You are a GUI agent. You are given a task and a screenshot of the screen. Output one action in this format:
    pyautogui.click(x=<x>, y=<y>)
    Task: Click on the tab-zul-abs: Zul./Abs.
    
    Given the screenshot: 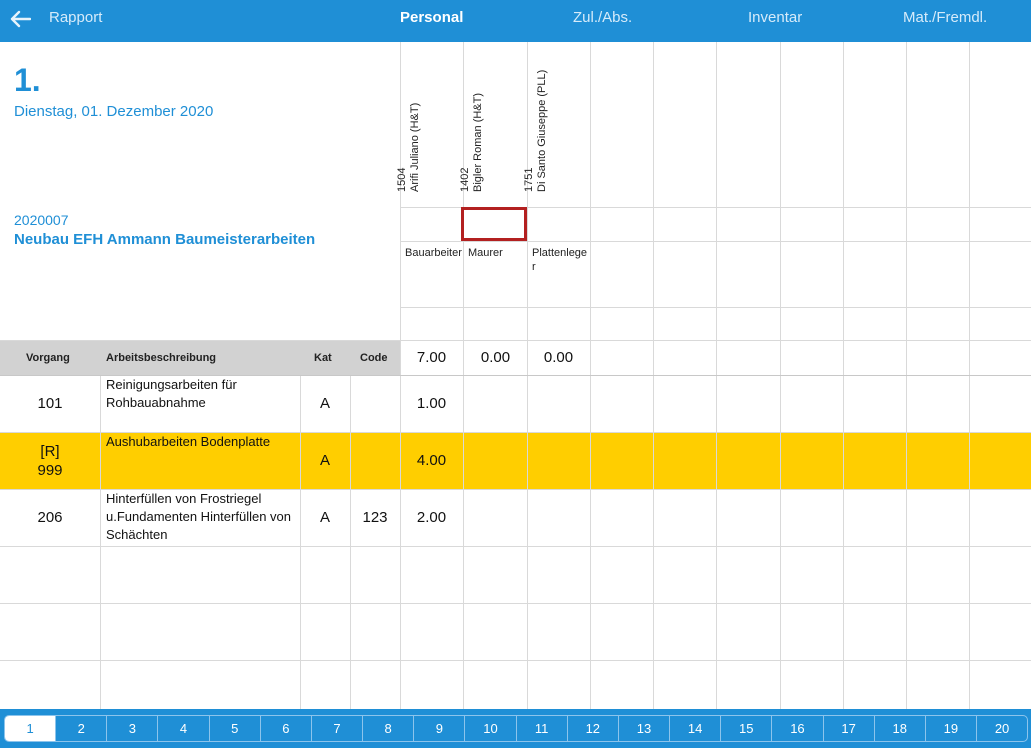 What is the action you would take?
    pyautogui.click(x=603, y=17)
    